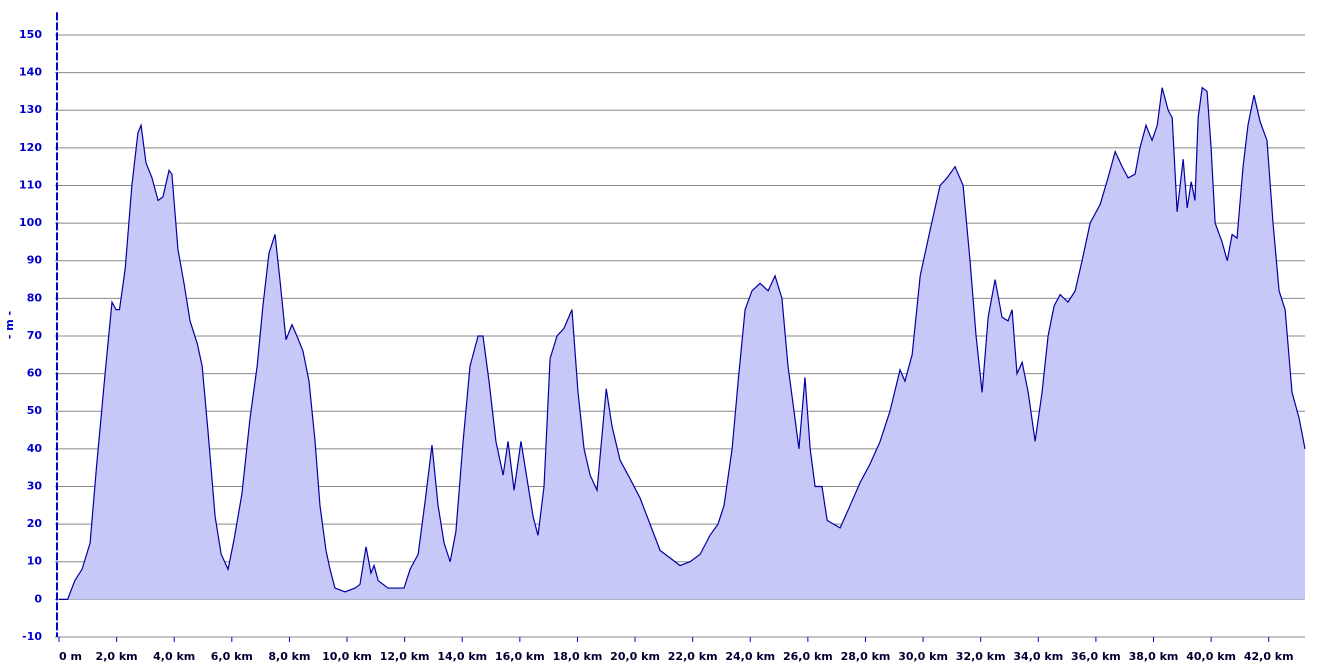 The image size is (1328, 666). I want to click on y-tick-label: 10, so click(35, 561).